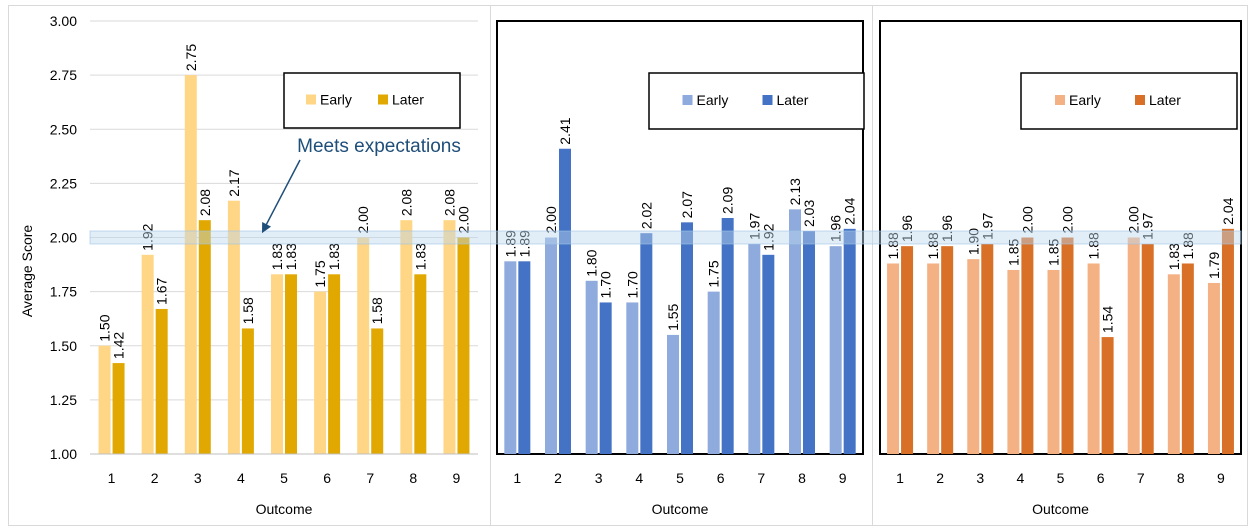  Describe the element at coordinates (754, 226) in the screenshot. I see `data-label-early-outcome-7: 1.97` at that location.